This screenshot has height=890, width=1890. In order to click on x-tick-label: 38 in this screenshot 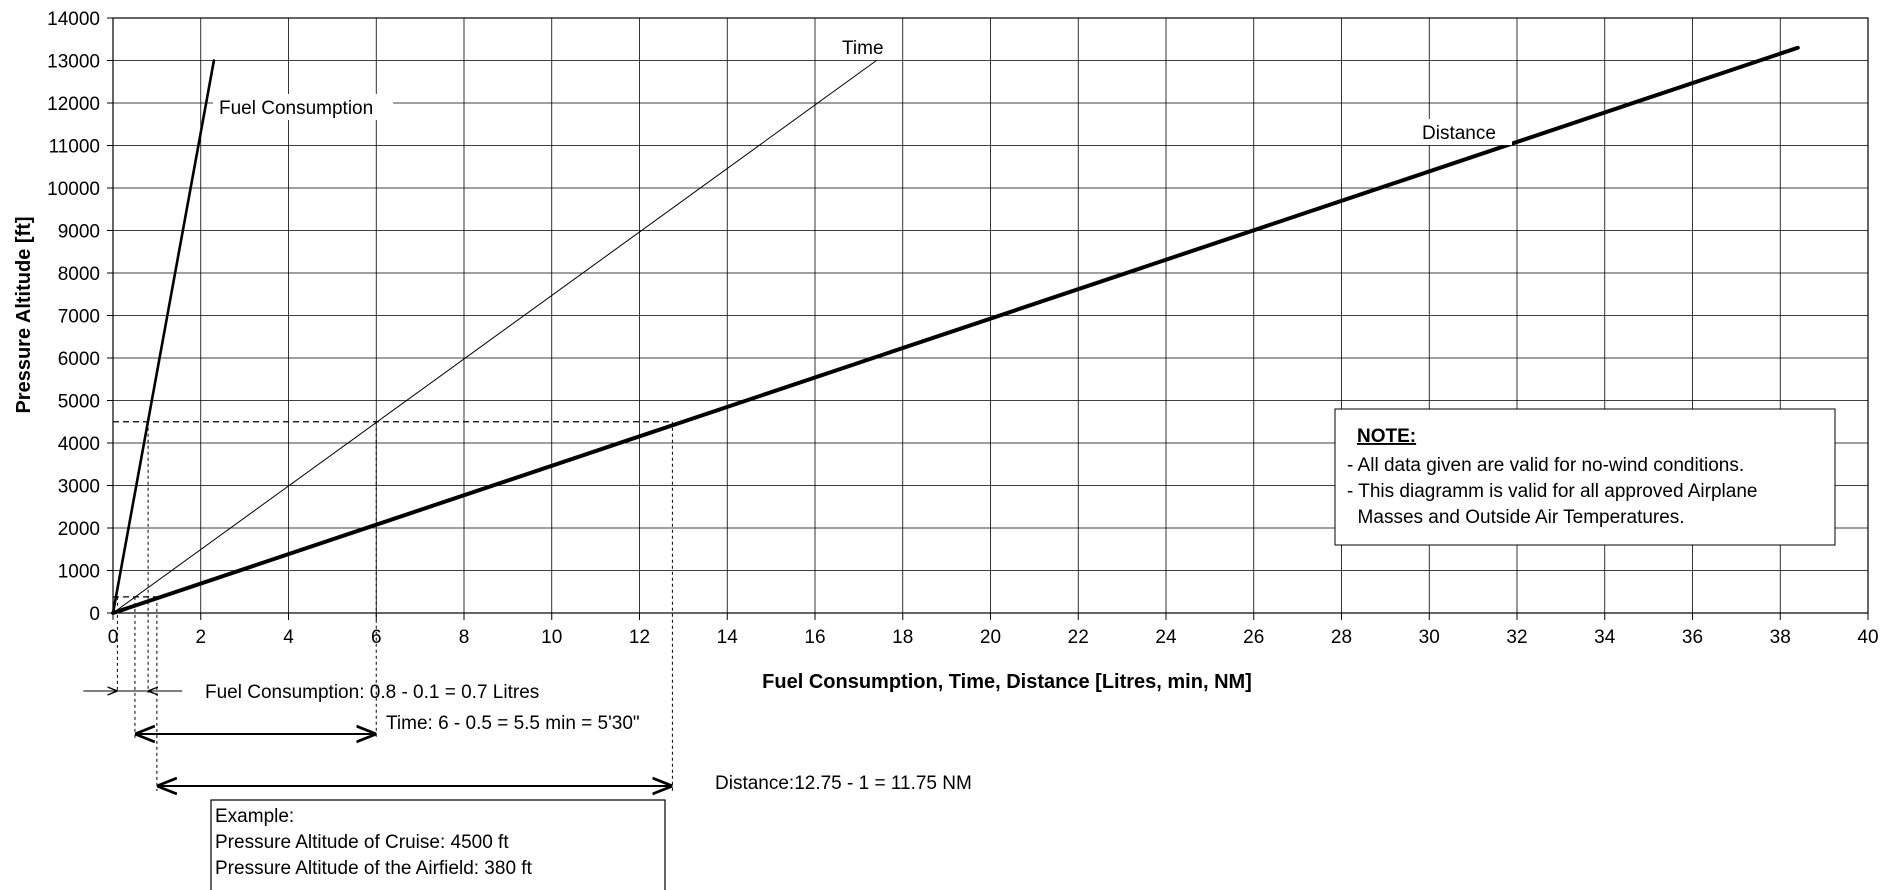, I will do `click(1780, 637)`.